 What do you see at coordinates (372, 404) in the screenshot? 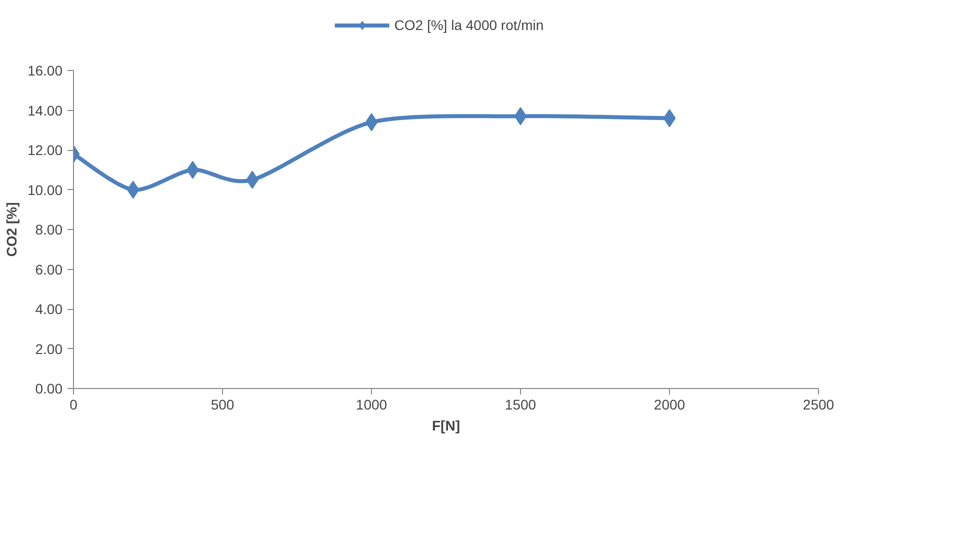
I see `x-tick-label: 1000` at bounding box center [372, 404].